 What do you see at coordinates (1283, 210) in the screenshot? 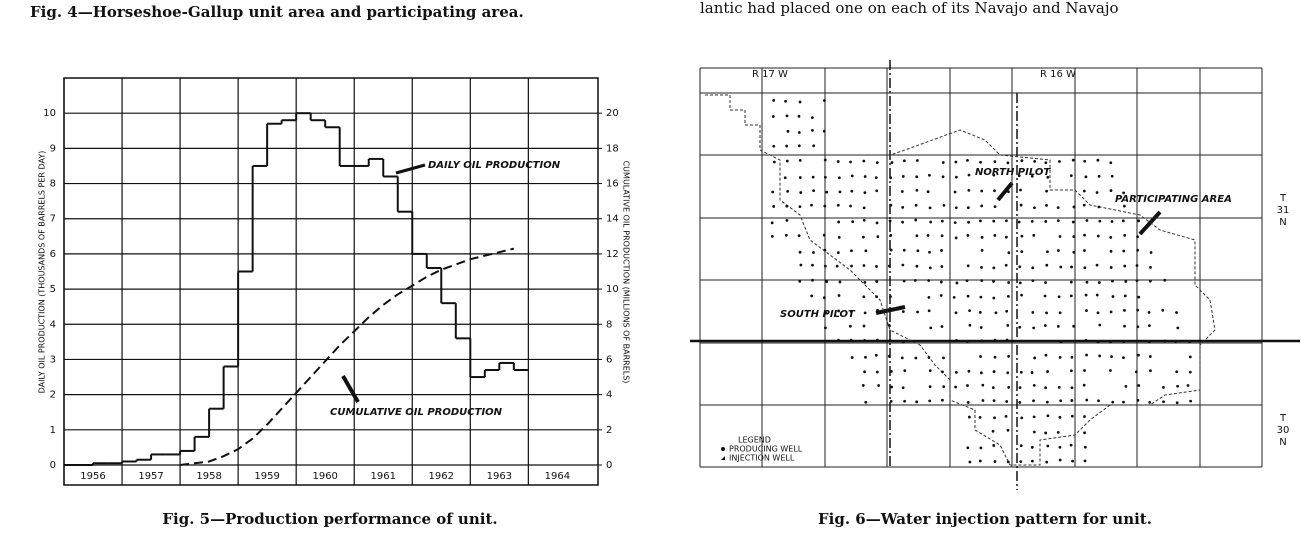
I see `township-label: 31` at bounding box center [1283, 210].